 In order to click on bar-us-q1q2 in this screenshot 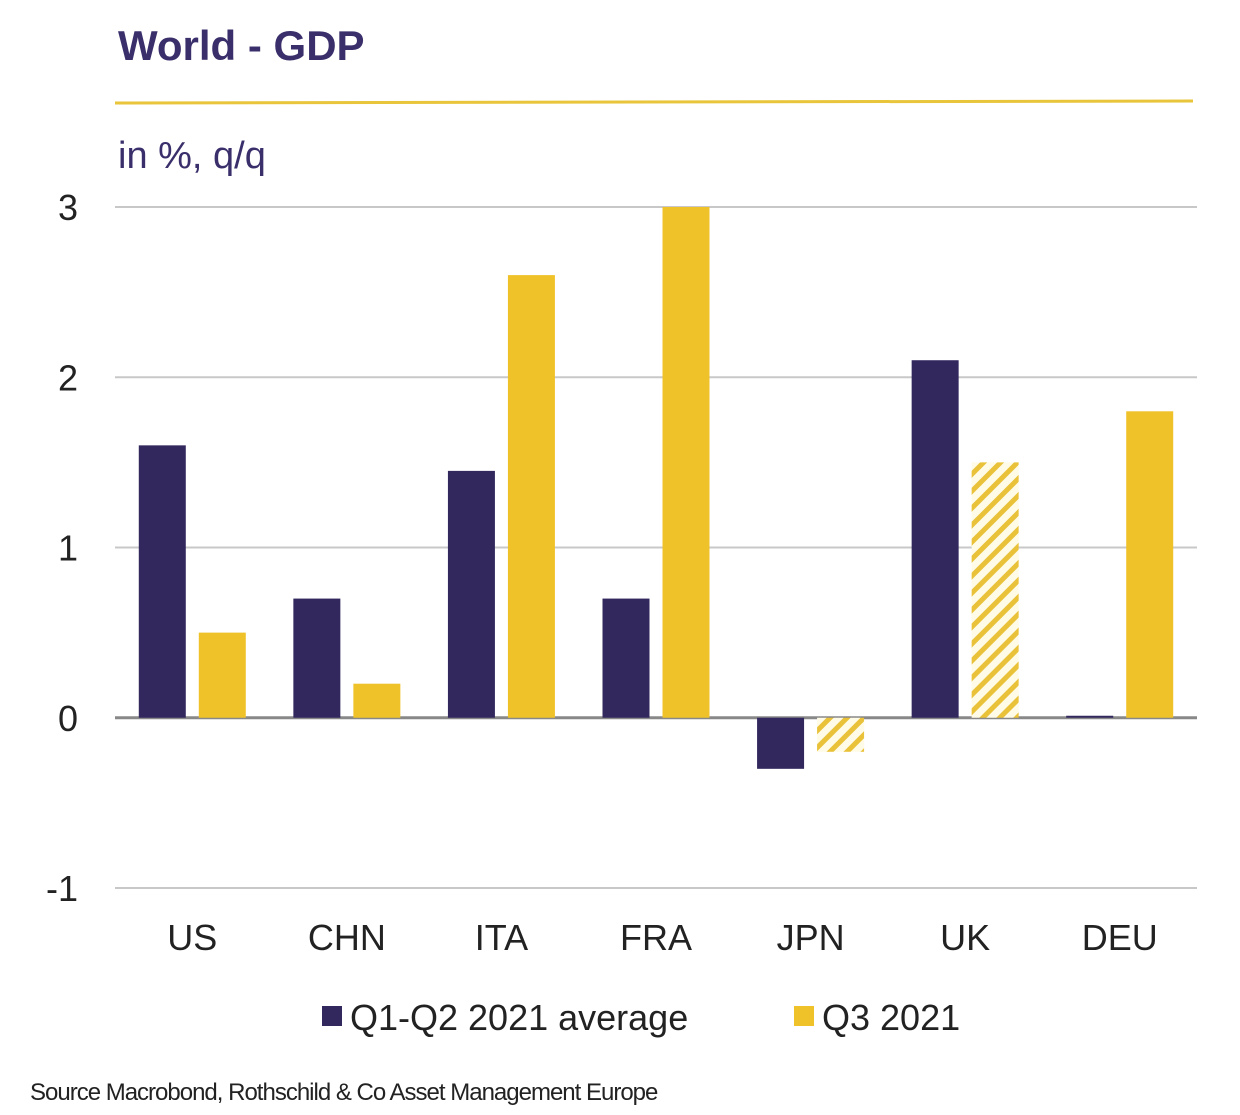, I will do `click(162, 581)`.